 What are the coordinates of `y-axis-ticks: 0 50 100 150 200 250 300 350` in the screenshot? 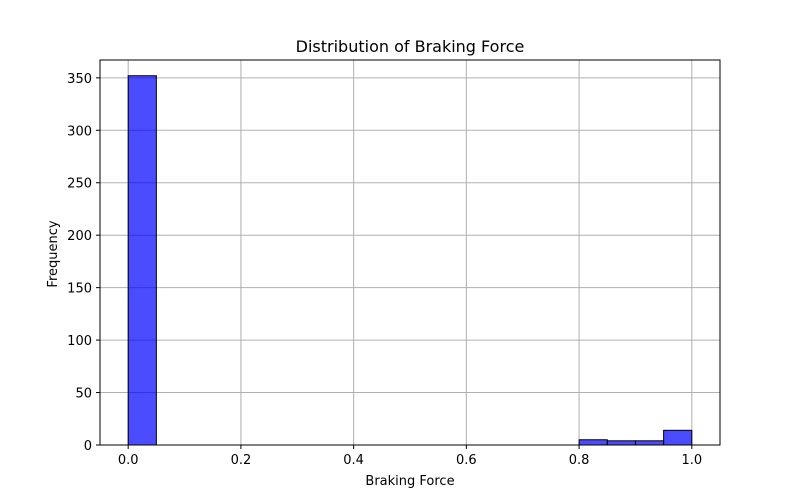 It's located at (83, 263).